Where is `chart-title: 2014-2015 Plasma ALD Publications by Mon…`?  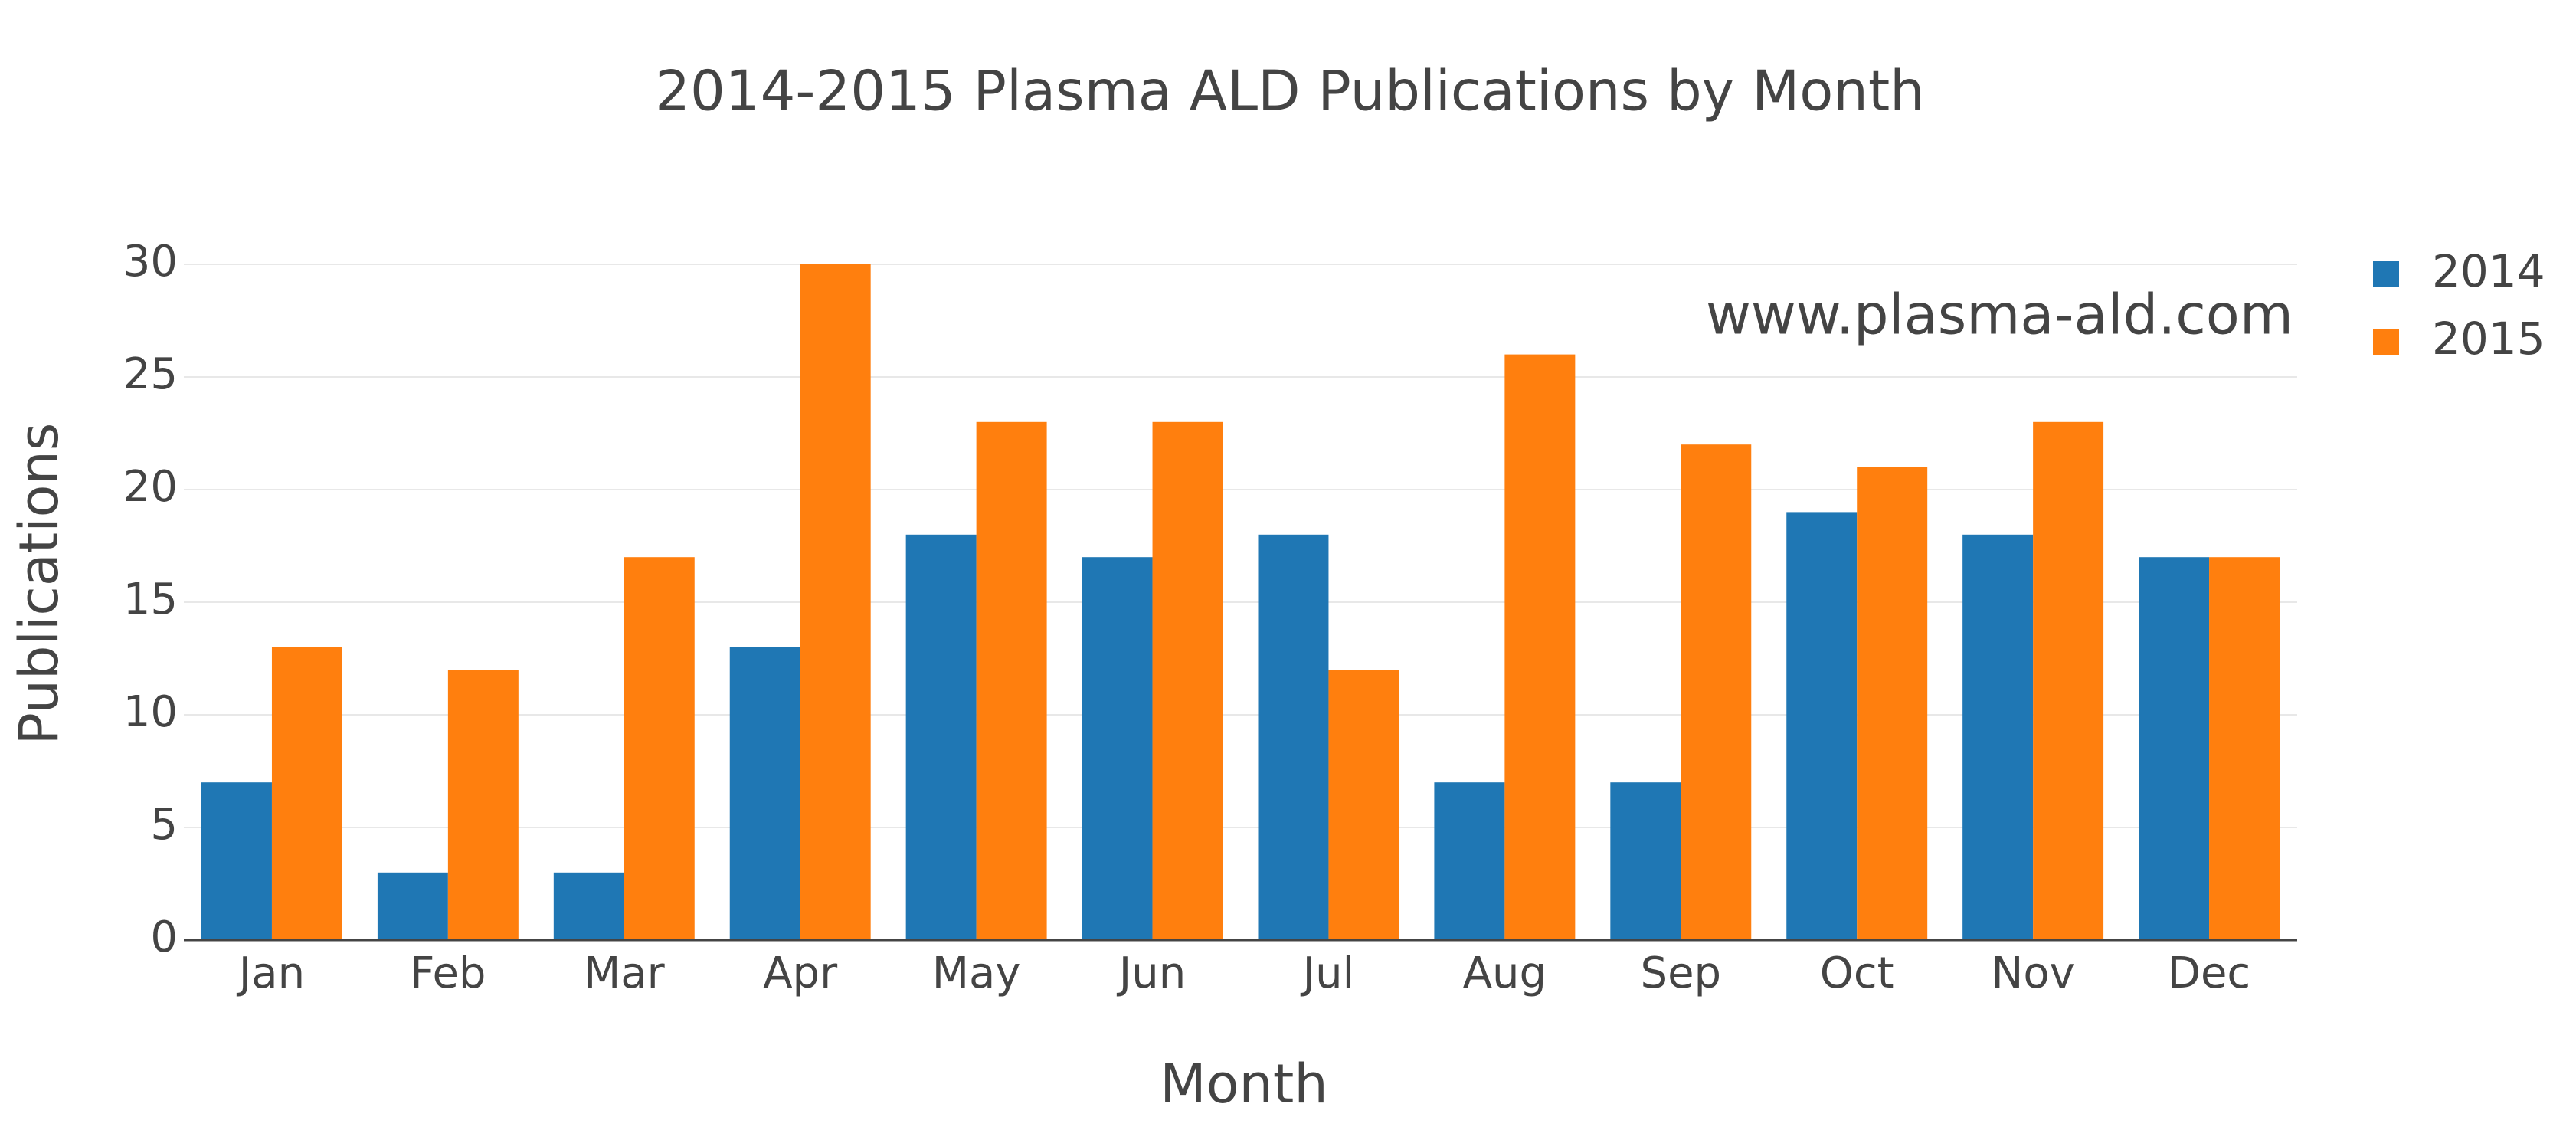
chart-title: 2014-2015 Plasma ALD Publications by Mon… is located at coordinates (1290, 91).